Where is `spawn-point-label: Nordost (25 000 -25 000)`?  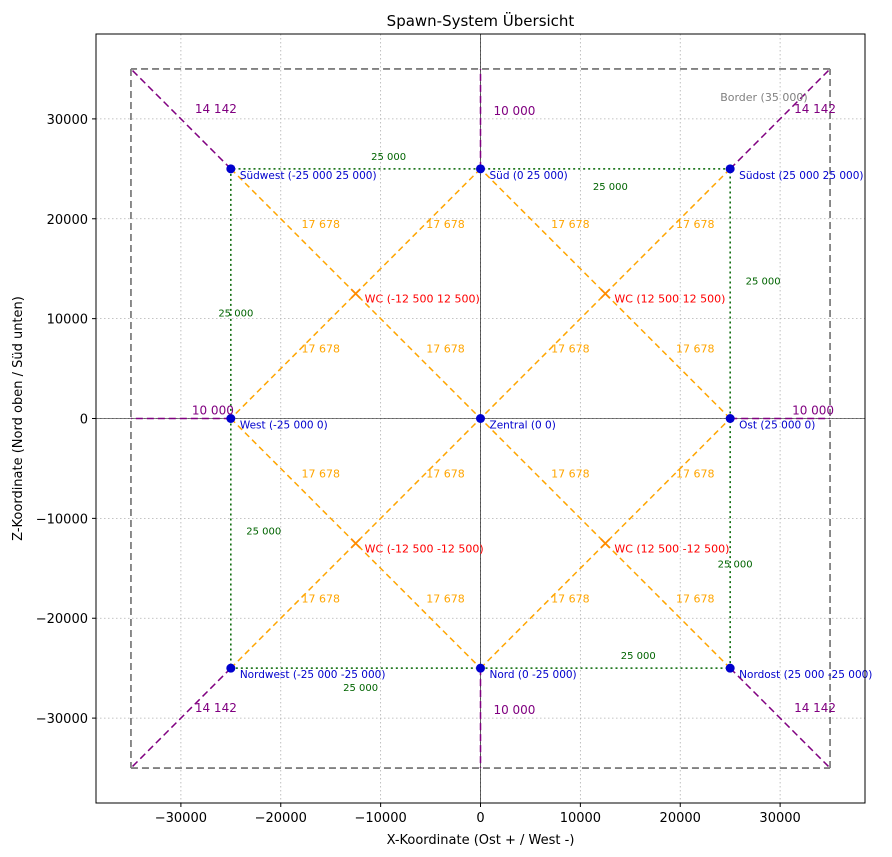
spawn-point-label: Nordost (25 000 -25 000) is located at coordinates (805, 675).